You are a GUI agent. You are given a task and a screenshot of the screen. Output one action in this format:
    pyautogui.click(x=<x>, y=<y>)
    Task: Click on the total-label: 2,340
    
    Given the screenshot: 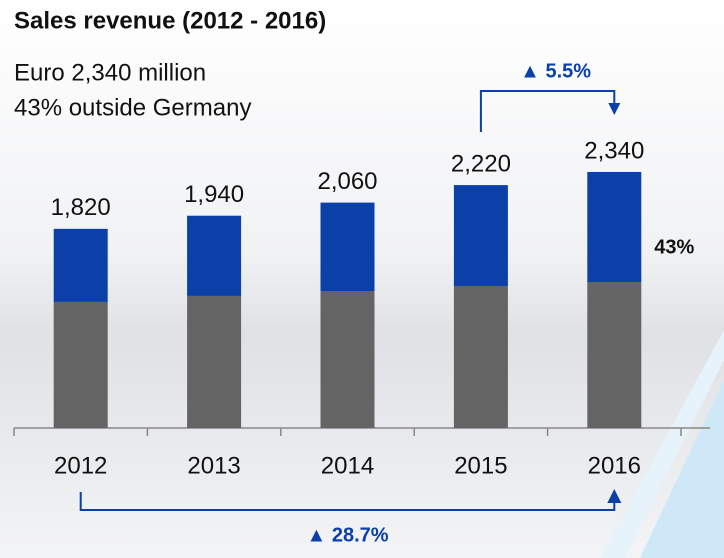 What is the action you would take?
    pyautogui.click(x=614, y=150)
    